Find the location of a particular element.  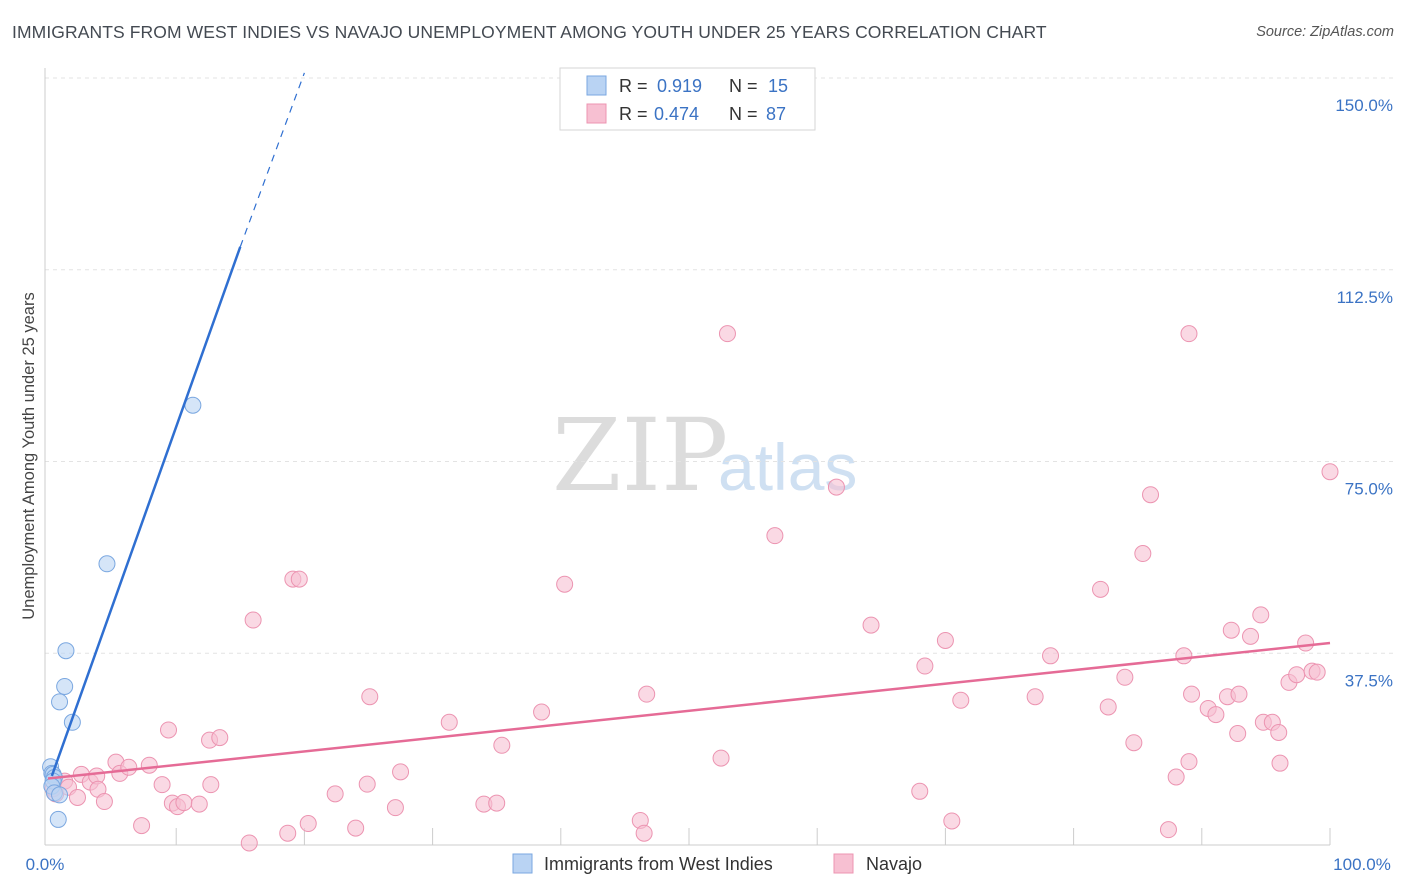

trend-line-navajo is located at coordinates (689, 710).